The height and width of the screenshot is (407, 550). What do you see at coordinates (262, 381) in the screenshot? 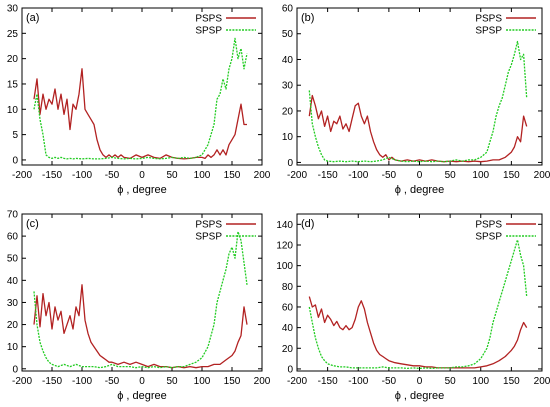
I see `panel-2-xtick-label-8: 200` at bounding box center [262, 381].